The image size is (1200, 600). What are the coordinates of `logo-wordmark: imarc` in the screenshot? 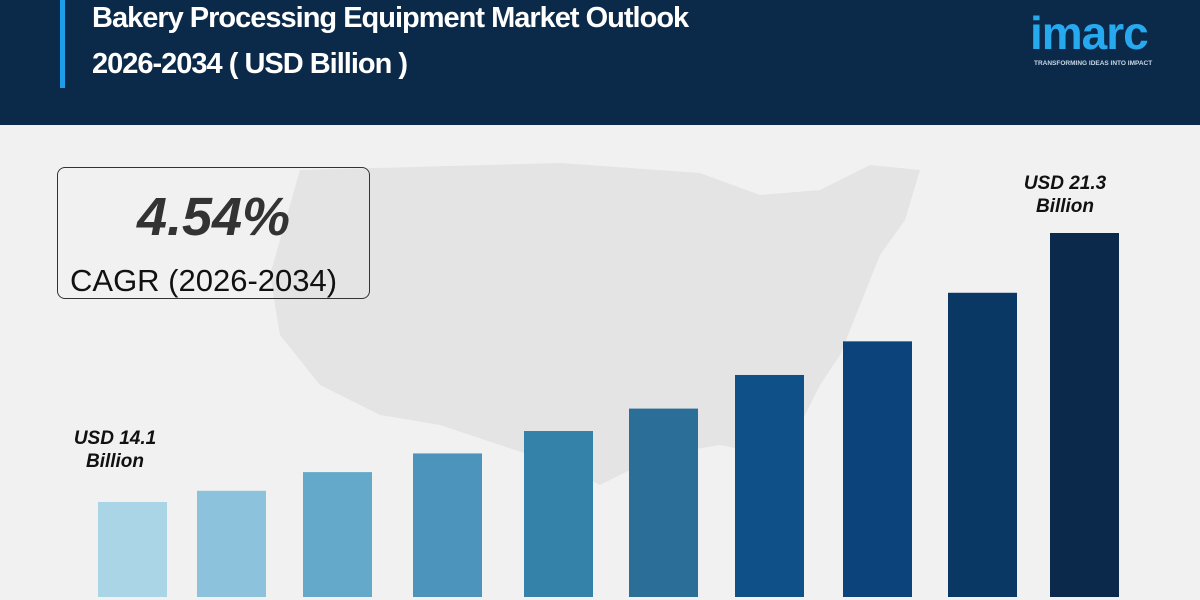 It's located at (1089, 33).